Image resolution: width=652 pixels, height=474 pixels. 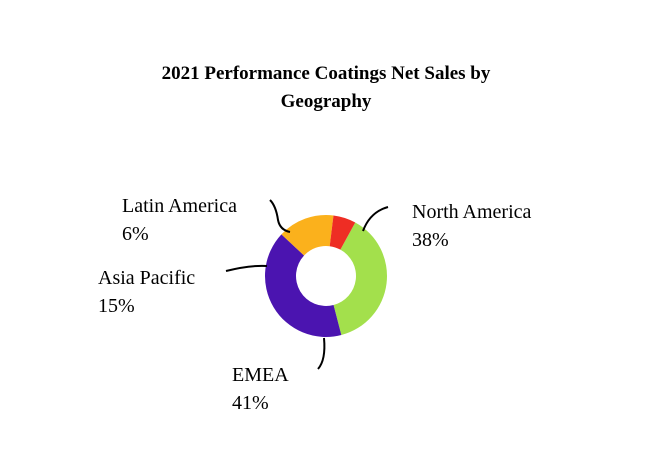 What do you see at coordinates (321, 353) in the screenshot?
I see `leader-line-emea` at bounding box center [321, 353].